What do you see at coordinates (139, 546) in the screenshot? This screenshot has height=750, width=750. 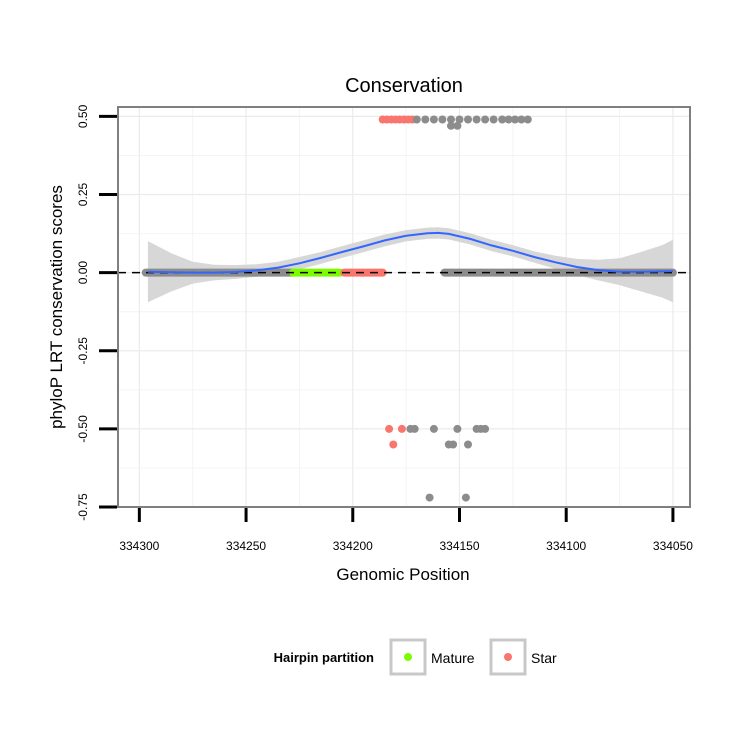 I see `x-tick-label: 334300` at bounding box center [139, 546].